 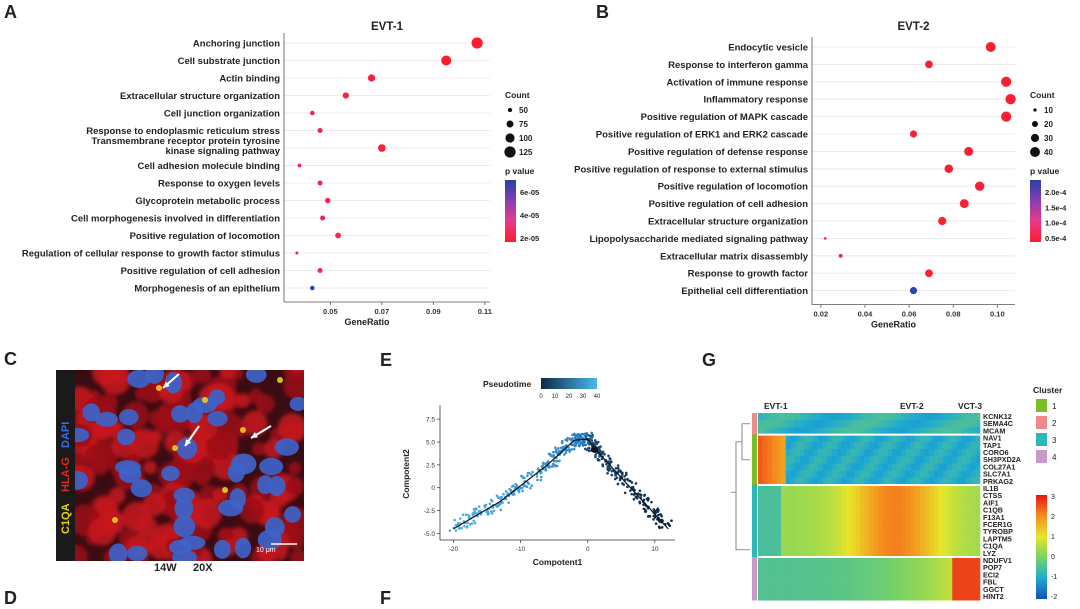 I want to click on term-label: Endocytic vesicle, so click(x=768, y=48).